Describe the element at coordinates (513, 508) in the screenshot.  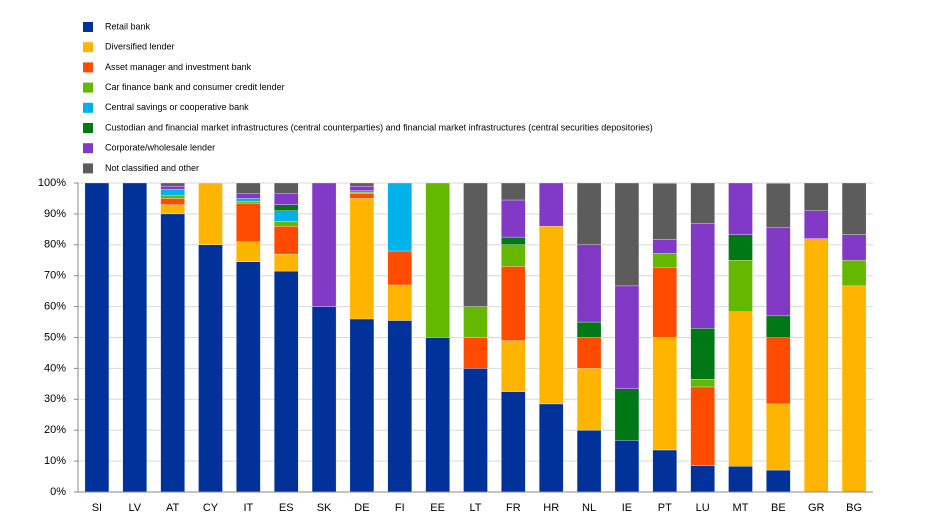
I see `x-tick-label: FR` at that location.